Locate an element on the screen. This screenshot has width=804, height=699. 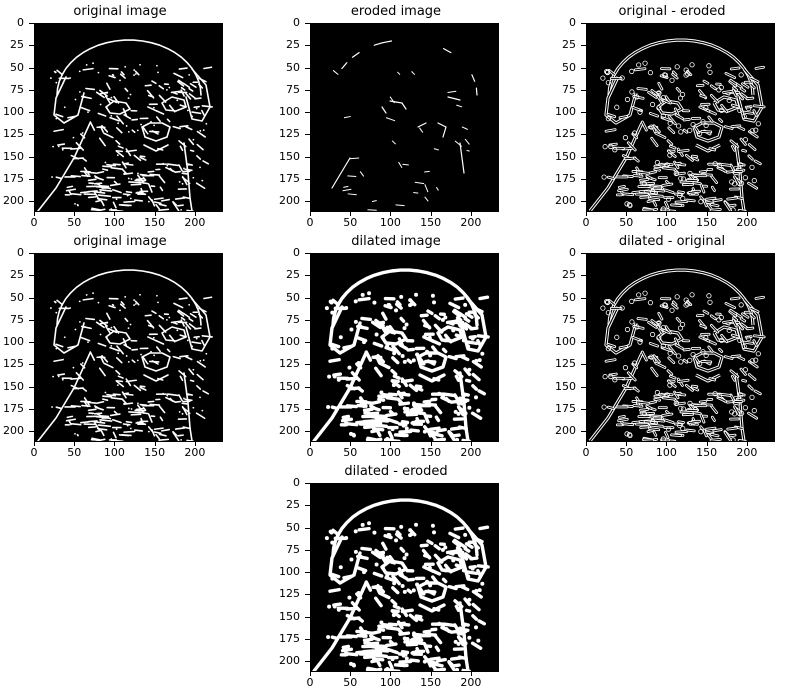
image-plot-area is located at coordinates (128, 347).